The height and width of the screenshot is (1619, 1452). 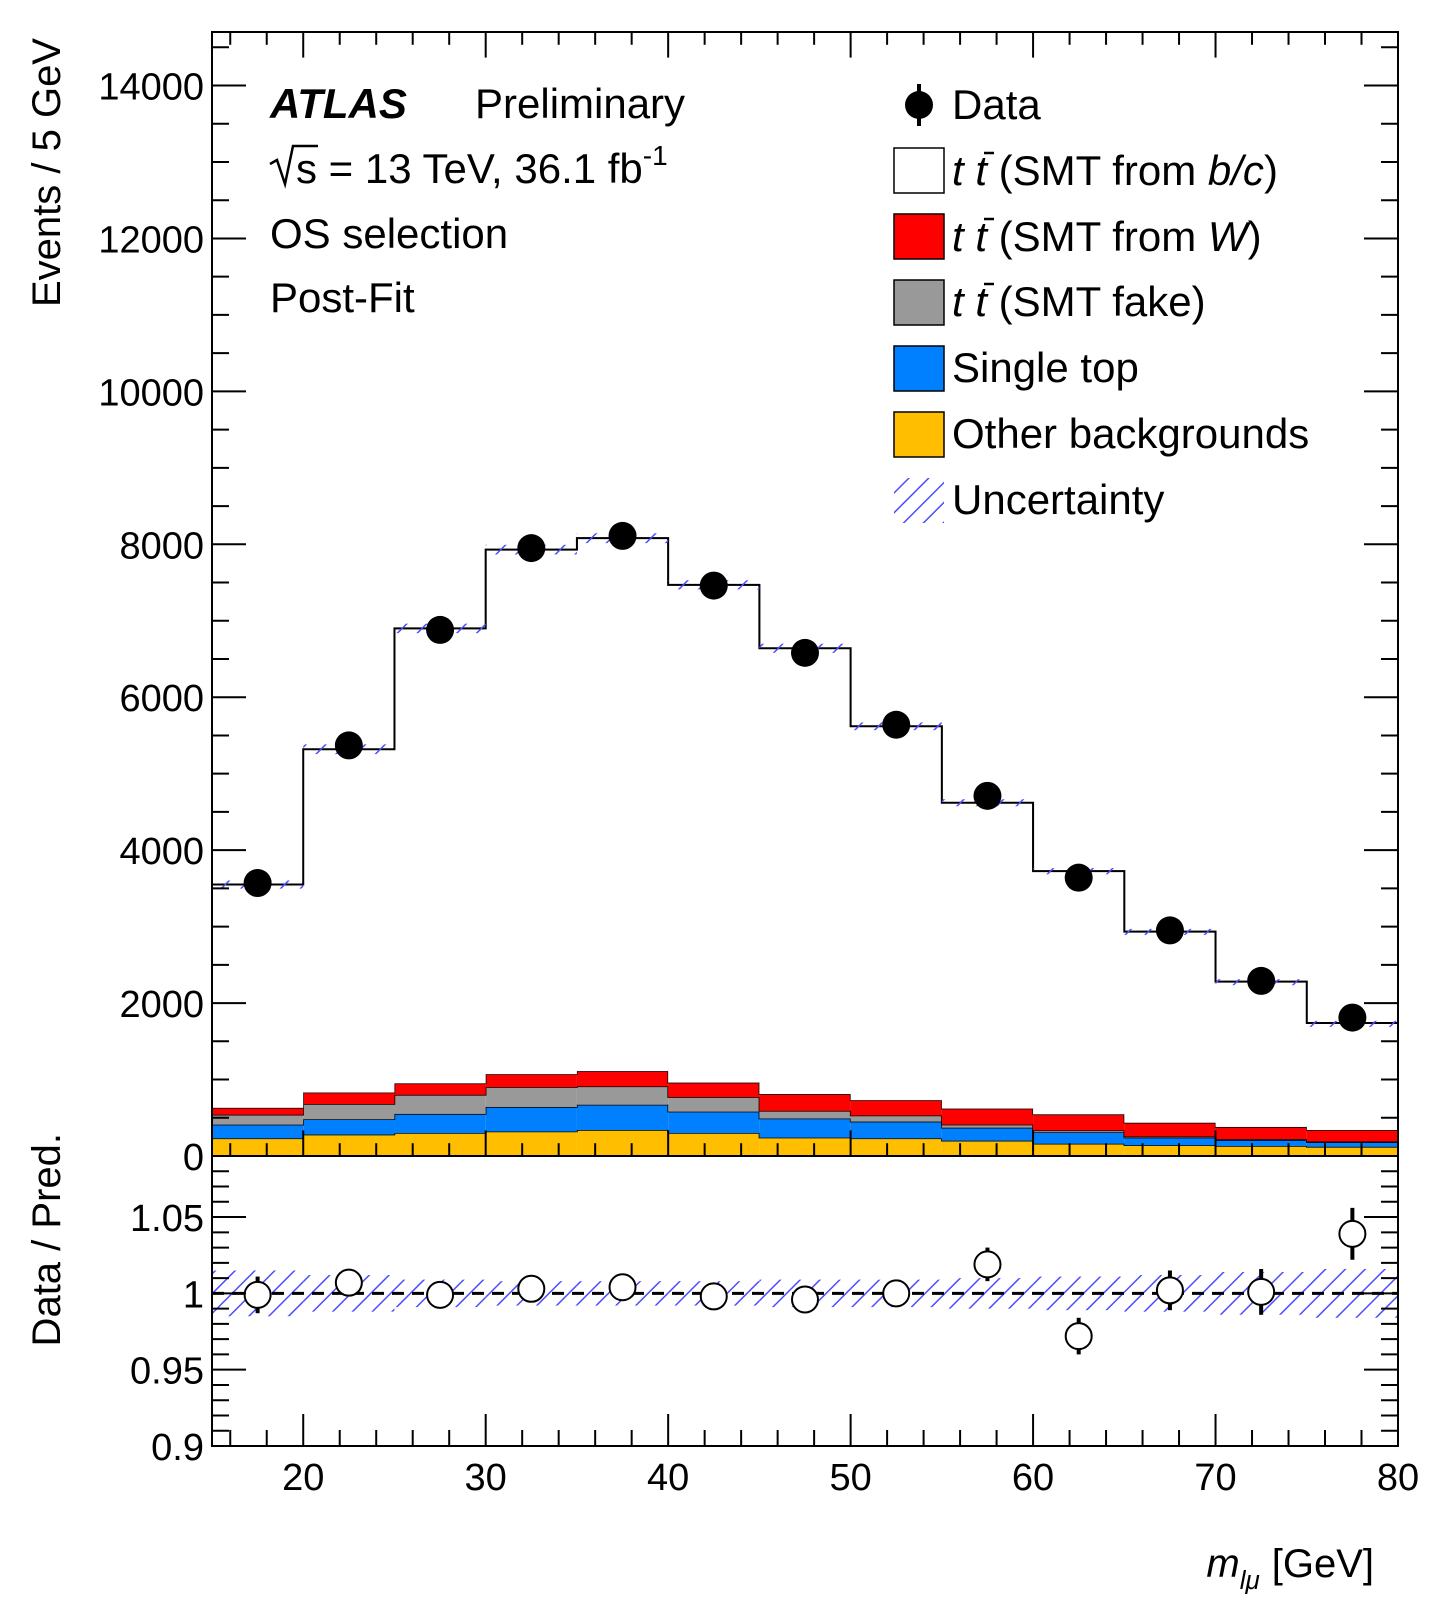 I want to click on ratio-tick-label-1: 0.95, so click(x=167, y=1372).